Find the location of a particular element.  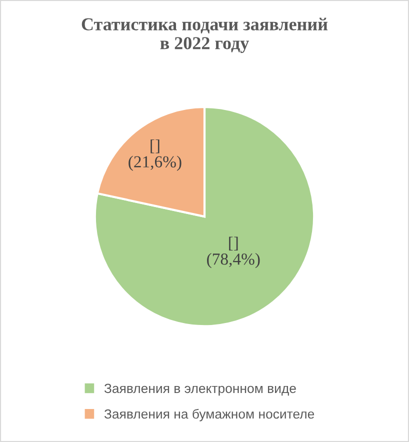

data-label: [] (21,6%) is located at coordinates (155, 155).